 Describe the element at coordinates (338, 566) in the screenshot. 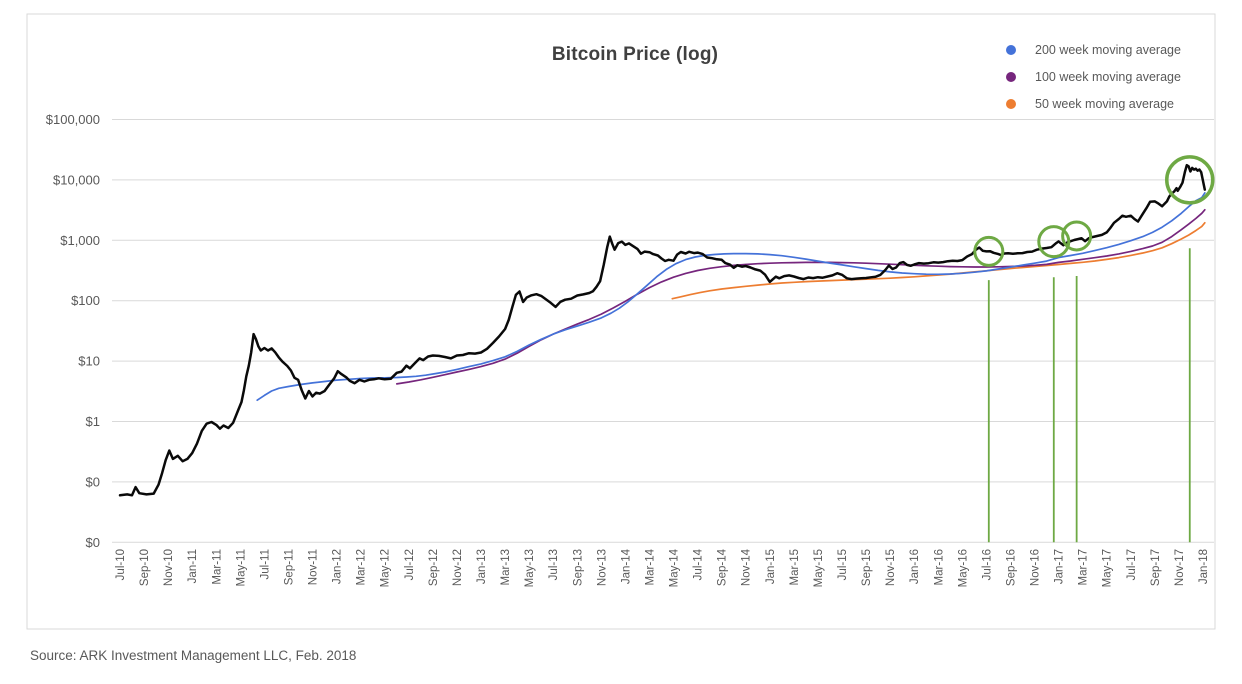

I see `svg-text: Jan-12` at that location.